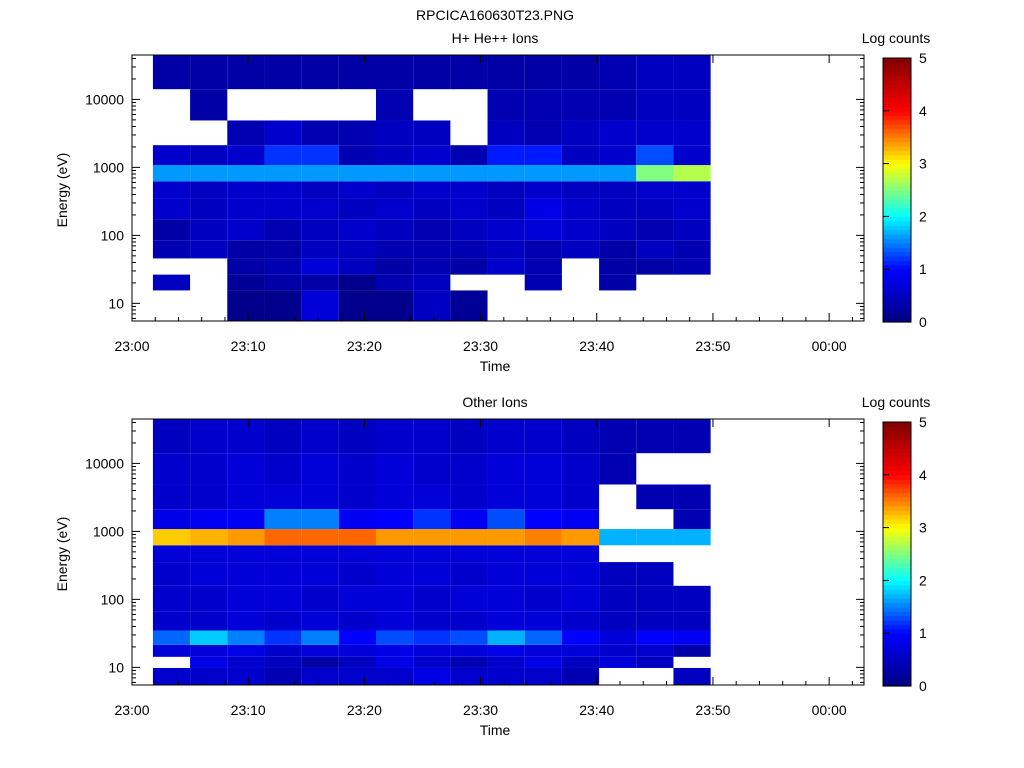  Describe the element at coordinates (495, 38) in the screenshot. I see `panel-title: H+ He++ Ions` at that location.